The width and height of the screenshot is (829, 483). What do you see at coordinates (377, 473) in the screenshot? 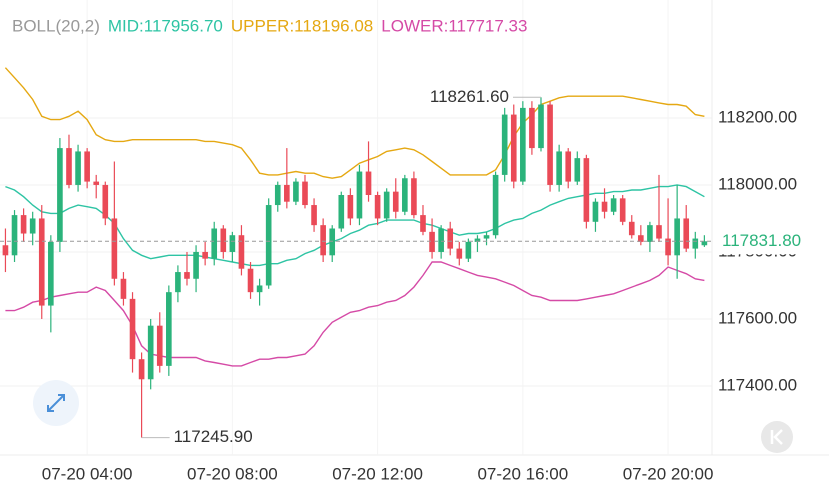
I see `x-tick-label: 07-20 12:00` at bounding box center [377, 473].